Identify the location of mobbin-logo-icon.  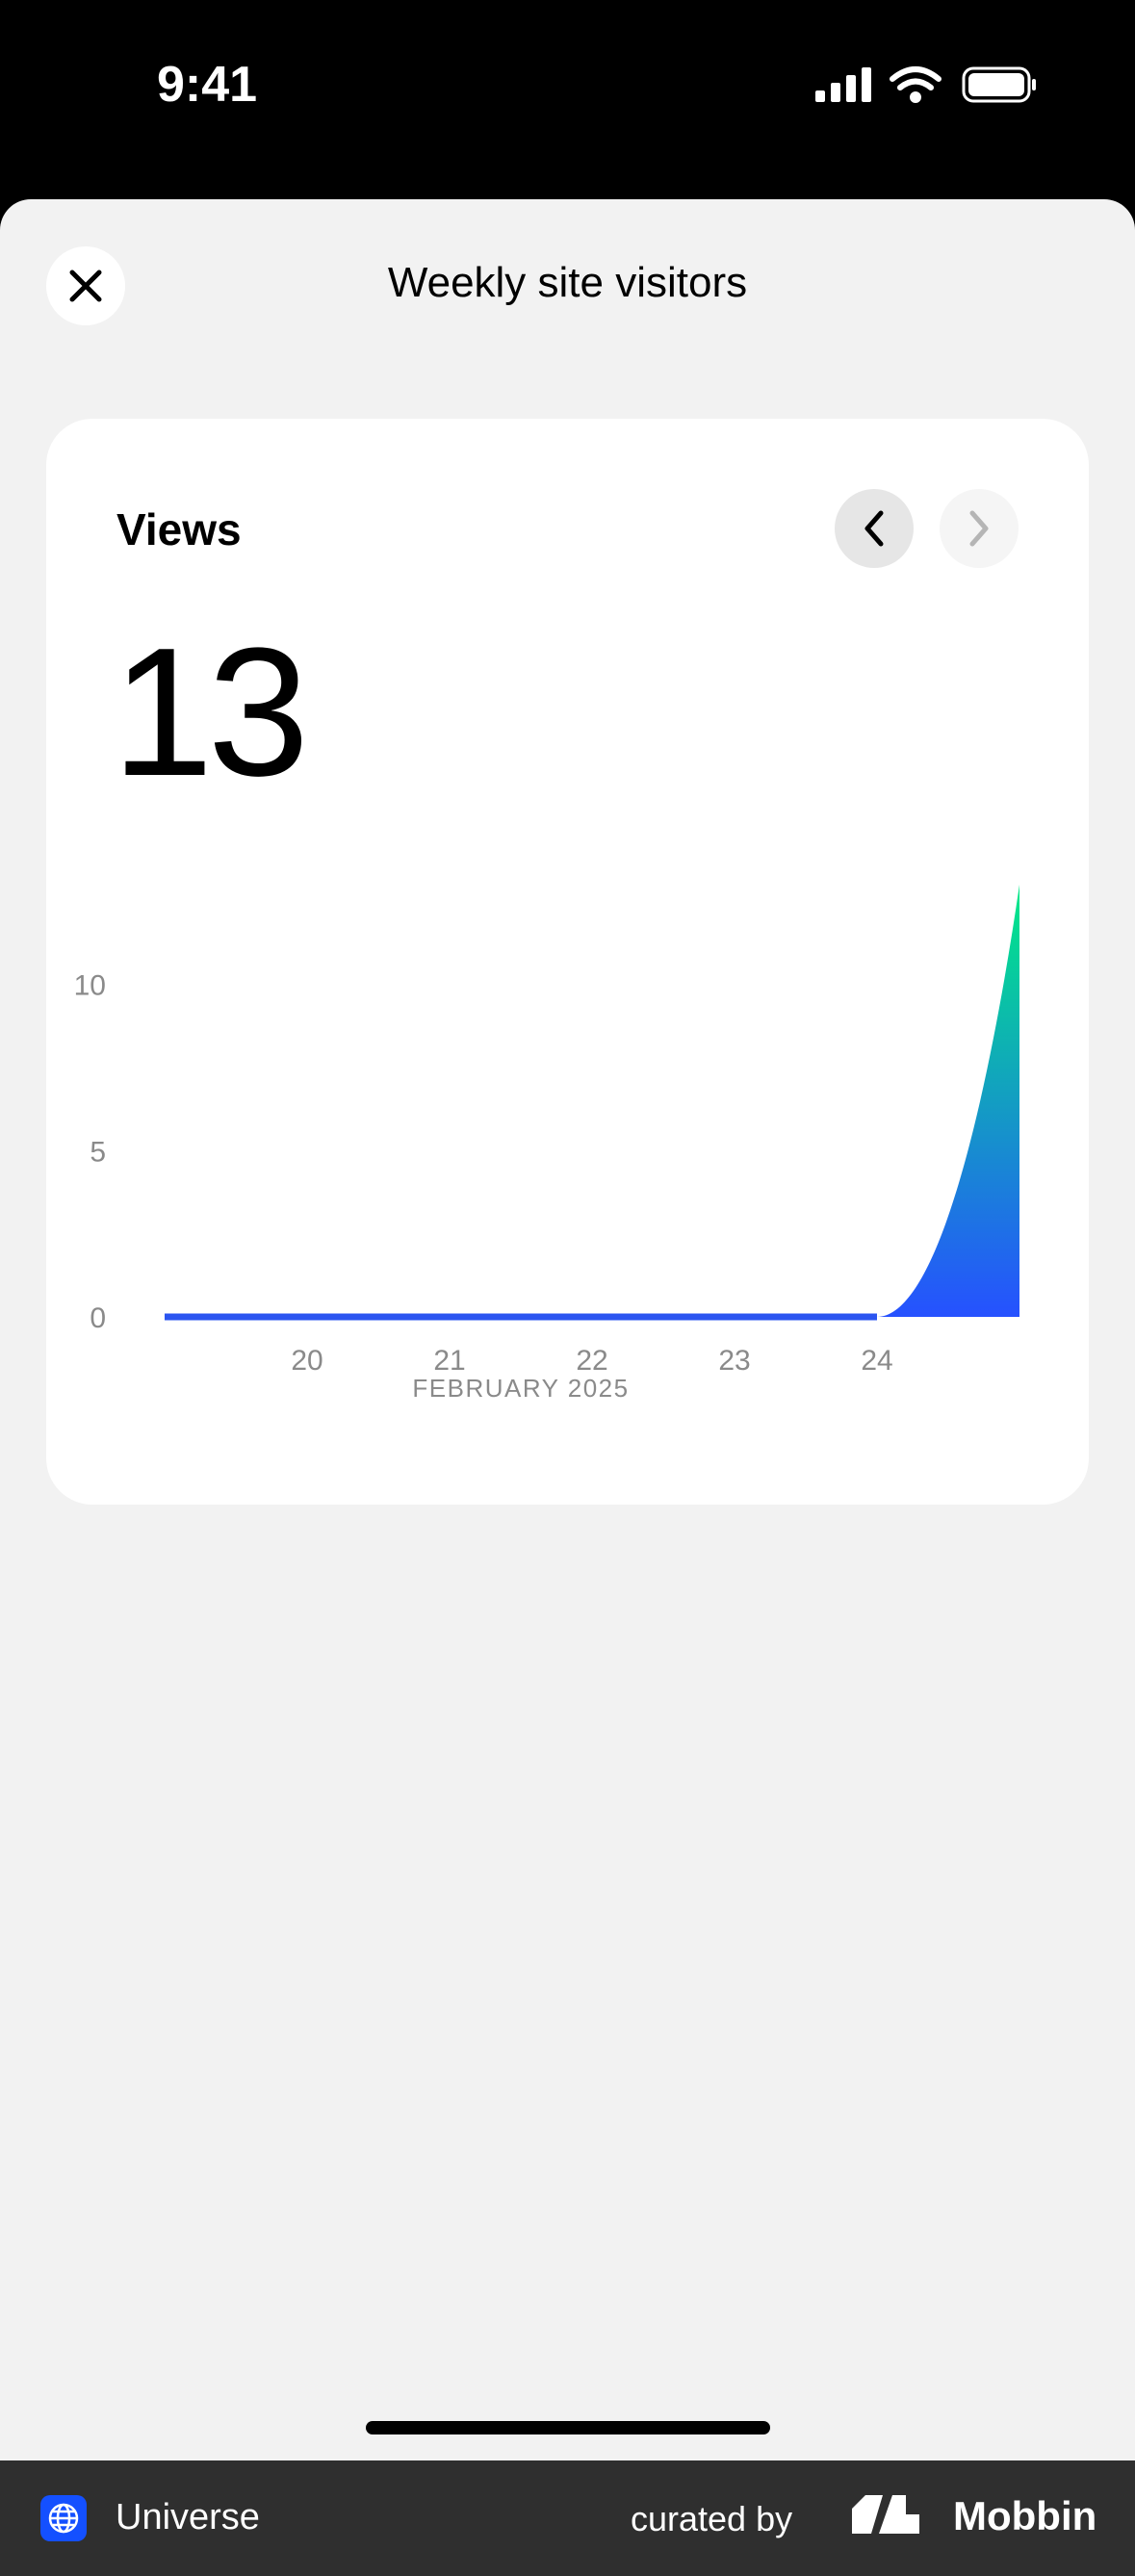
(885, 2514).